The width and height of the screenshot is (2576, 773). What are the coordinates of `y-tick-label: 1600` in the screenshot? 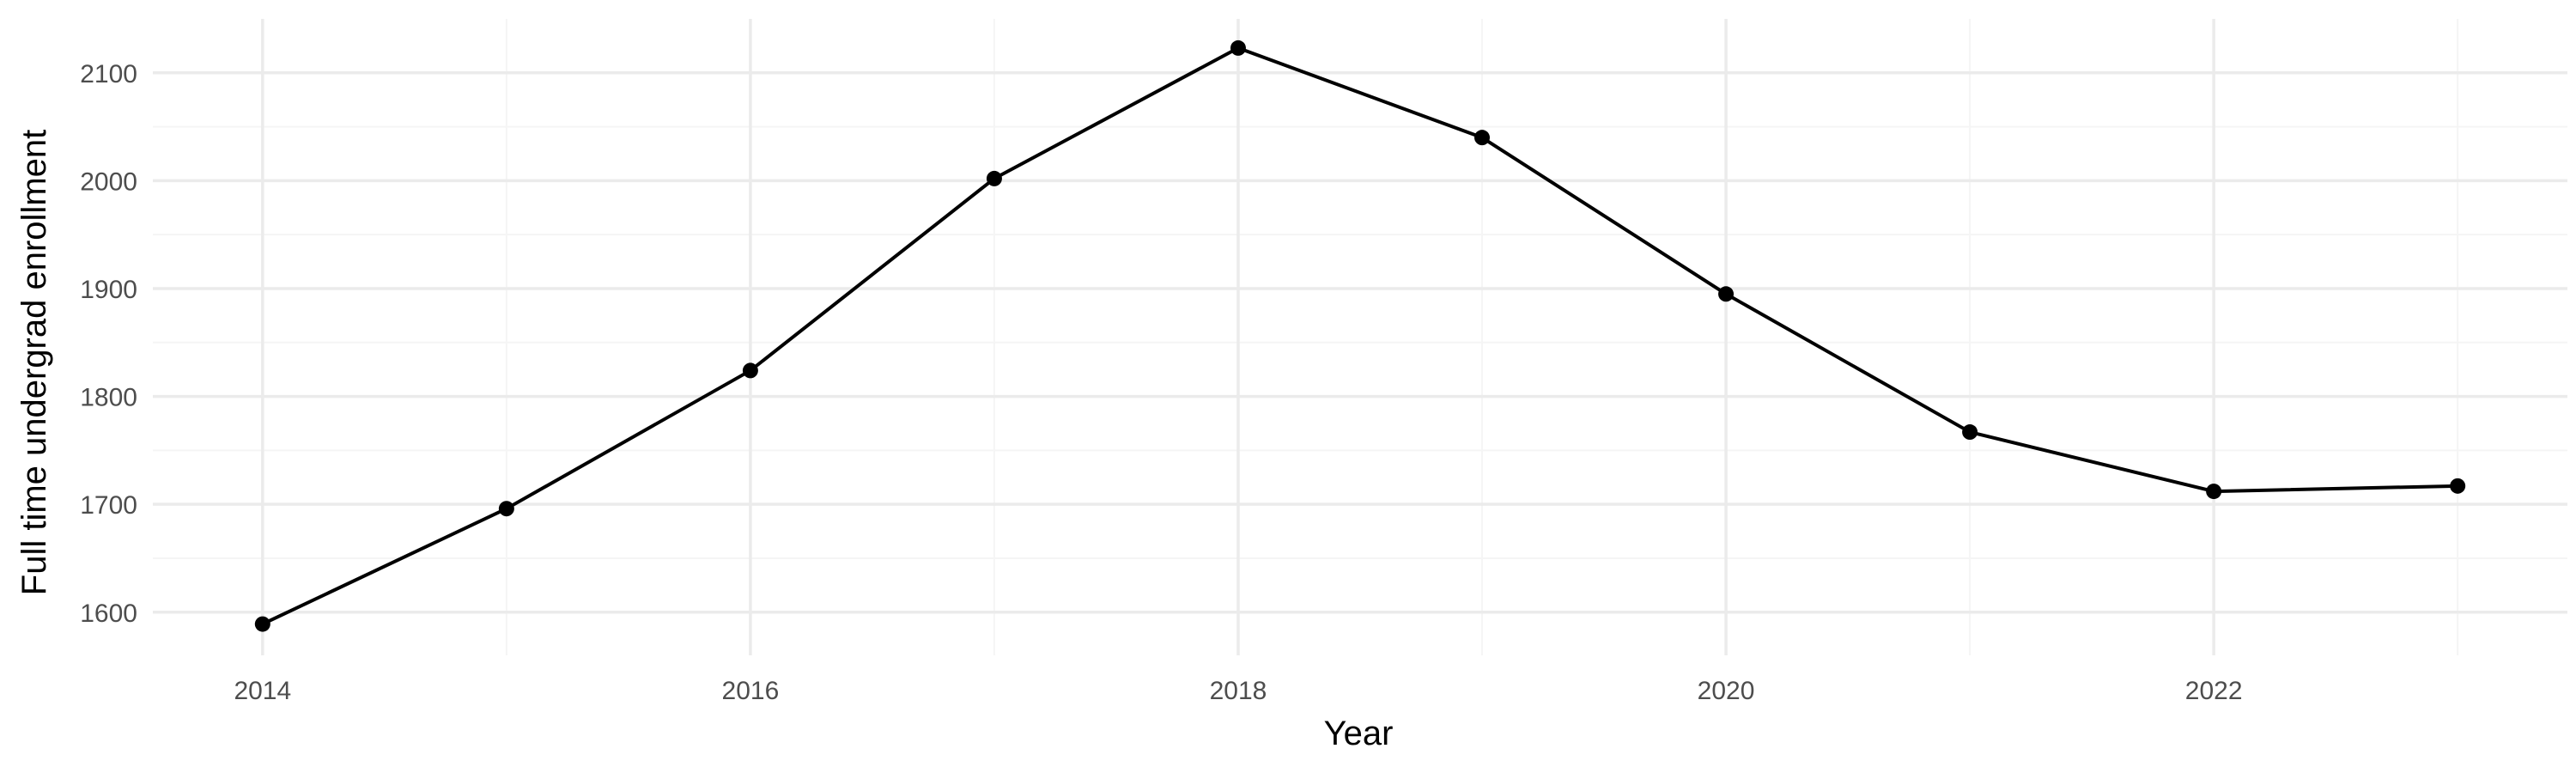 It's located at (109, 614).